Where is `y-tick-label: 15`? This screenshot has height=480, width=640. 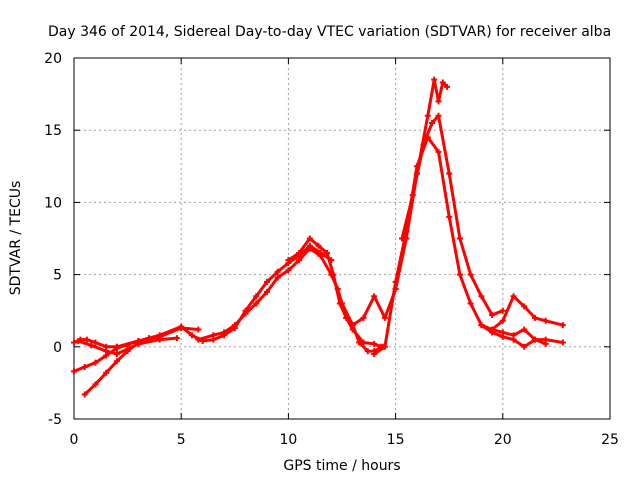 y-tick-label: 15 is located at coordinates (53, 131).